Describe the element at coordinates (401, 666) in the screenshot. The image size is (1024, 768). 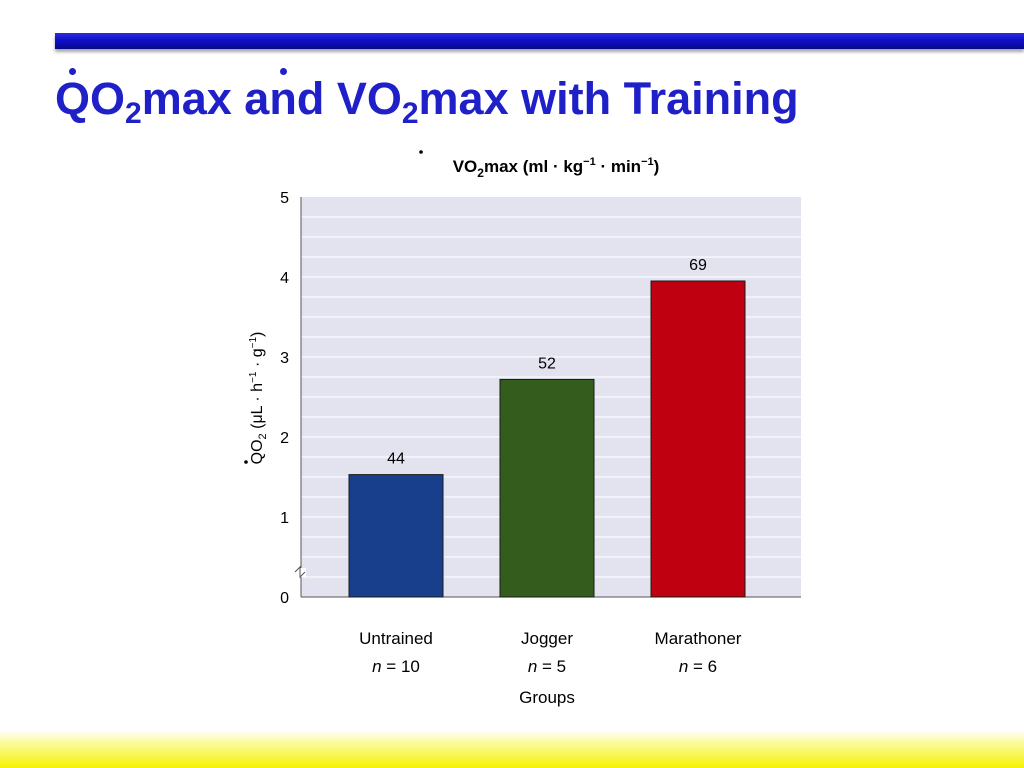
I see `sample-size-value: = 10` at that location.